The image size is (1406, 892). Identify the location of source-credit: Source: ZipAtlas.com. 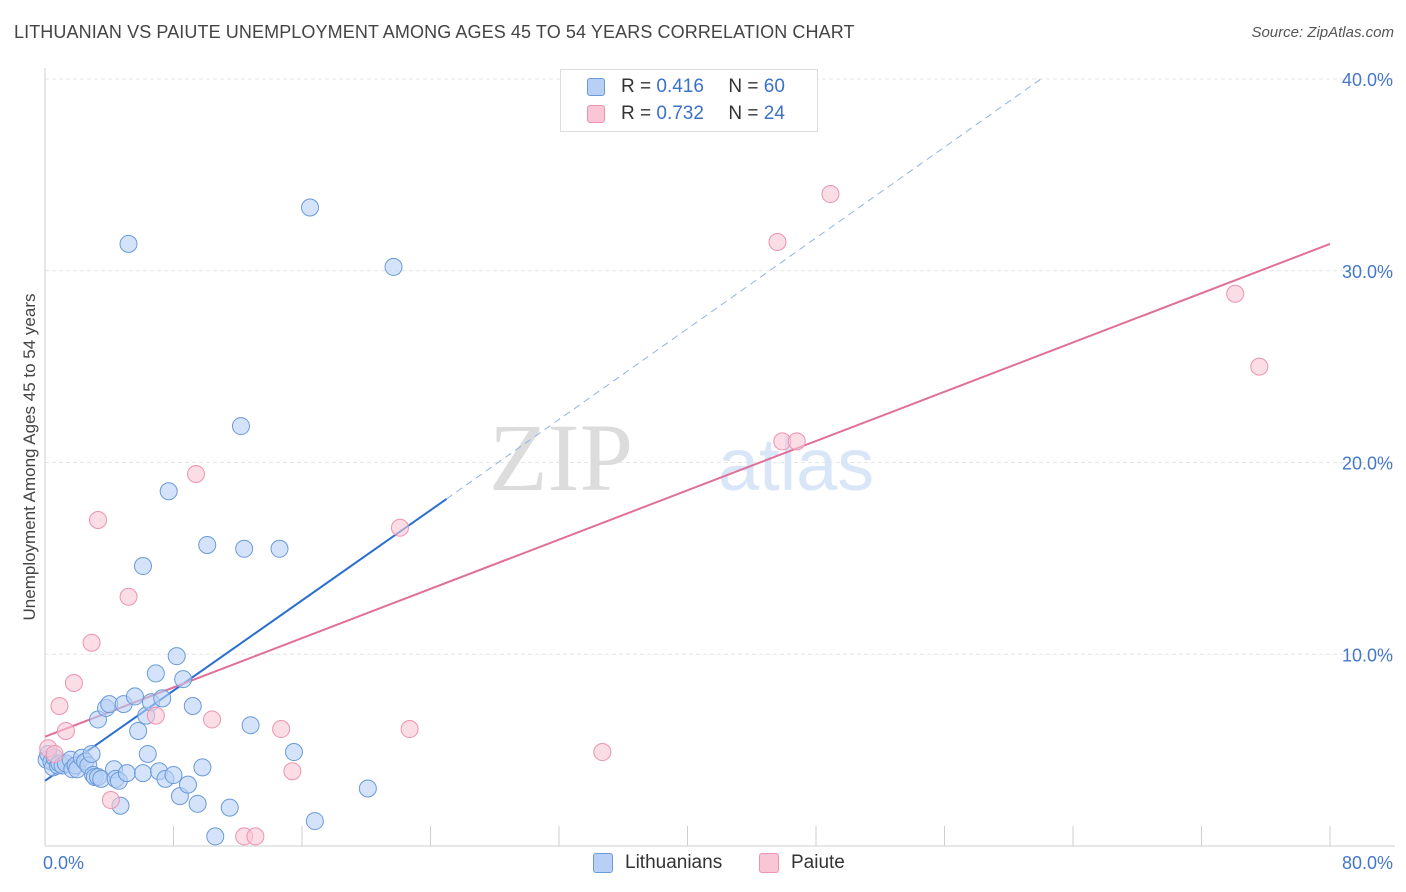
(1322, 32).